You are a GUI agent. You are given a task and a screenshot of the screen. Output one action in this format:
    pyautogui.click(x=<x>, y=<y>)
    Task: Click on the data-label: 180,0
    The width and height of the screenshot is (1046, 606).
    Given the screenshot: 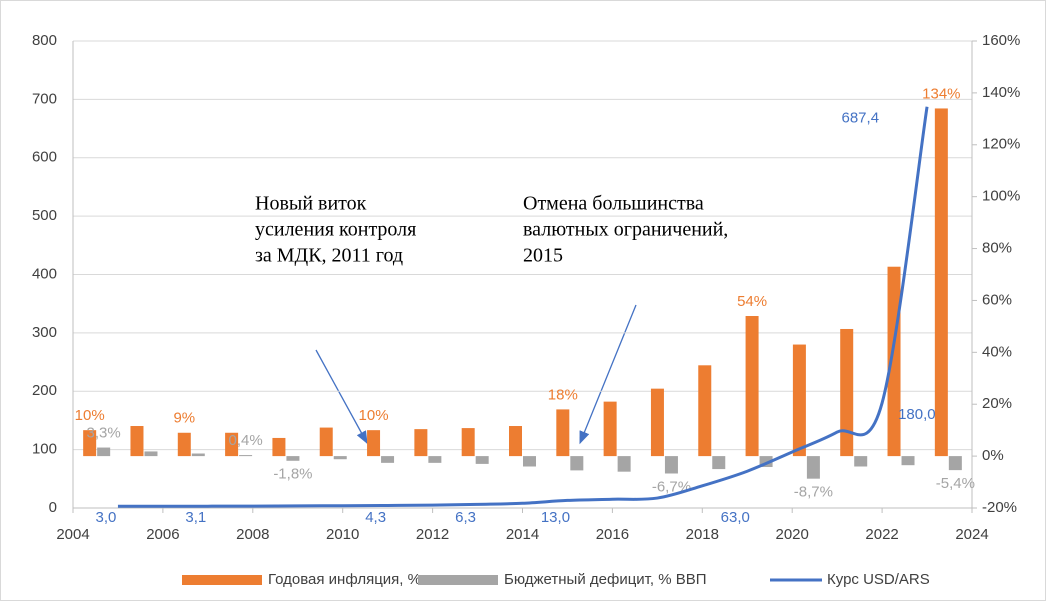 What is the action you would take?
    pyautogui.click(x=917, y=414)
    